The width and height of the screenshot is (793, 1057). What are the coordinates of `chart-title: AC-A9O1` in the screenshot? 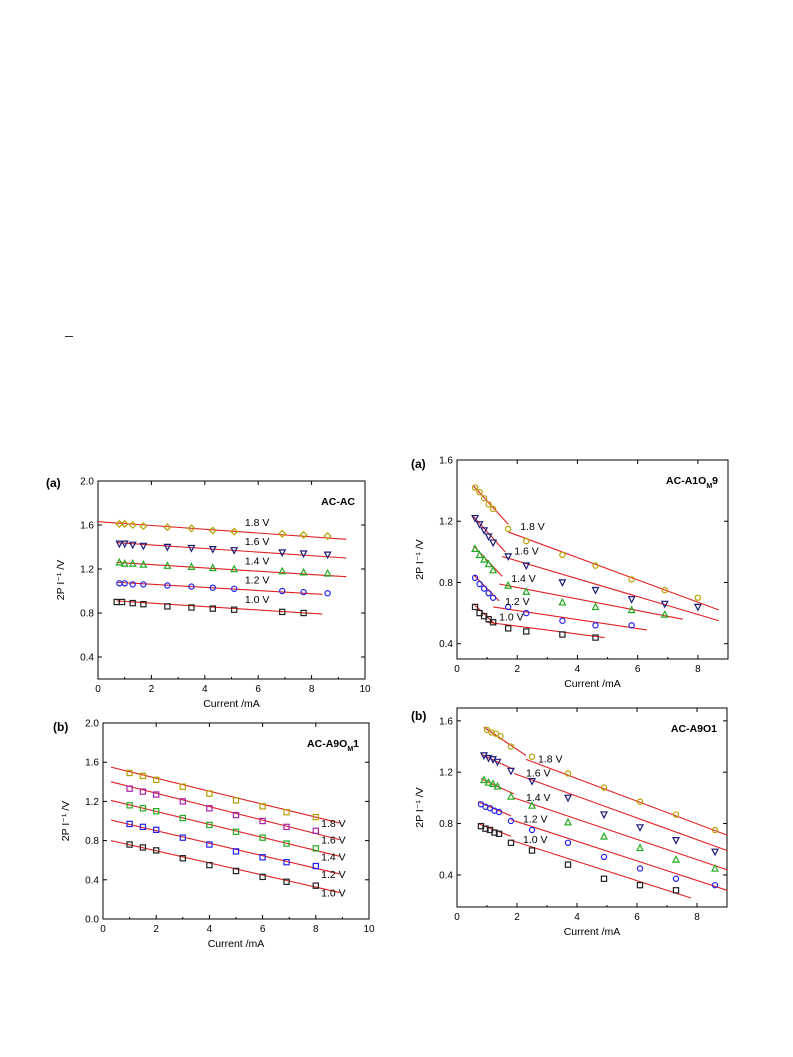 It's located at (694, 729).